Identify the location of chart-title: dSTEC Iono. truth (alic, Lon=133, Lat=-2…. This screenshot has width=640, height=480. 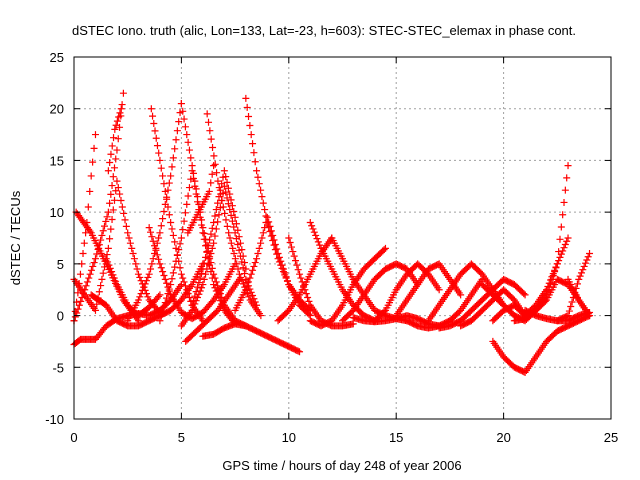
(324, 30).